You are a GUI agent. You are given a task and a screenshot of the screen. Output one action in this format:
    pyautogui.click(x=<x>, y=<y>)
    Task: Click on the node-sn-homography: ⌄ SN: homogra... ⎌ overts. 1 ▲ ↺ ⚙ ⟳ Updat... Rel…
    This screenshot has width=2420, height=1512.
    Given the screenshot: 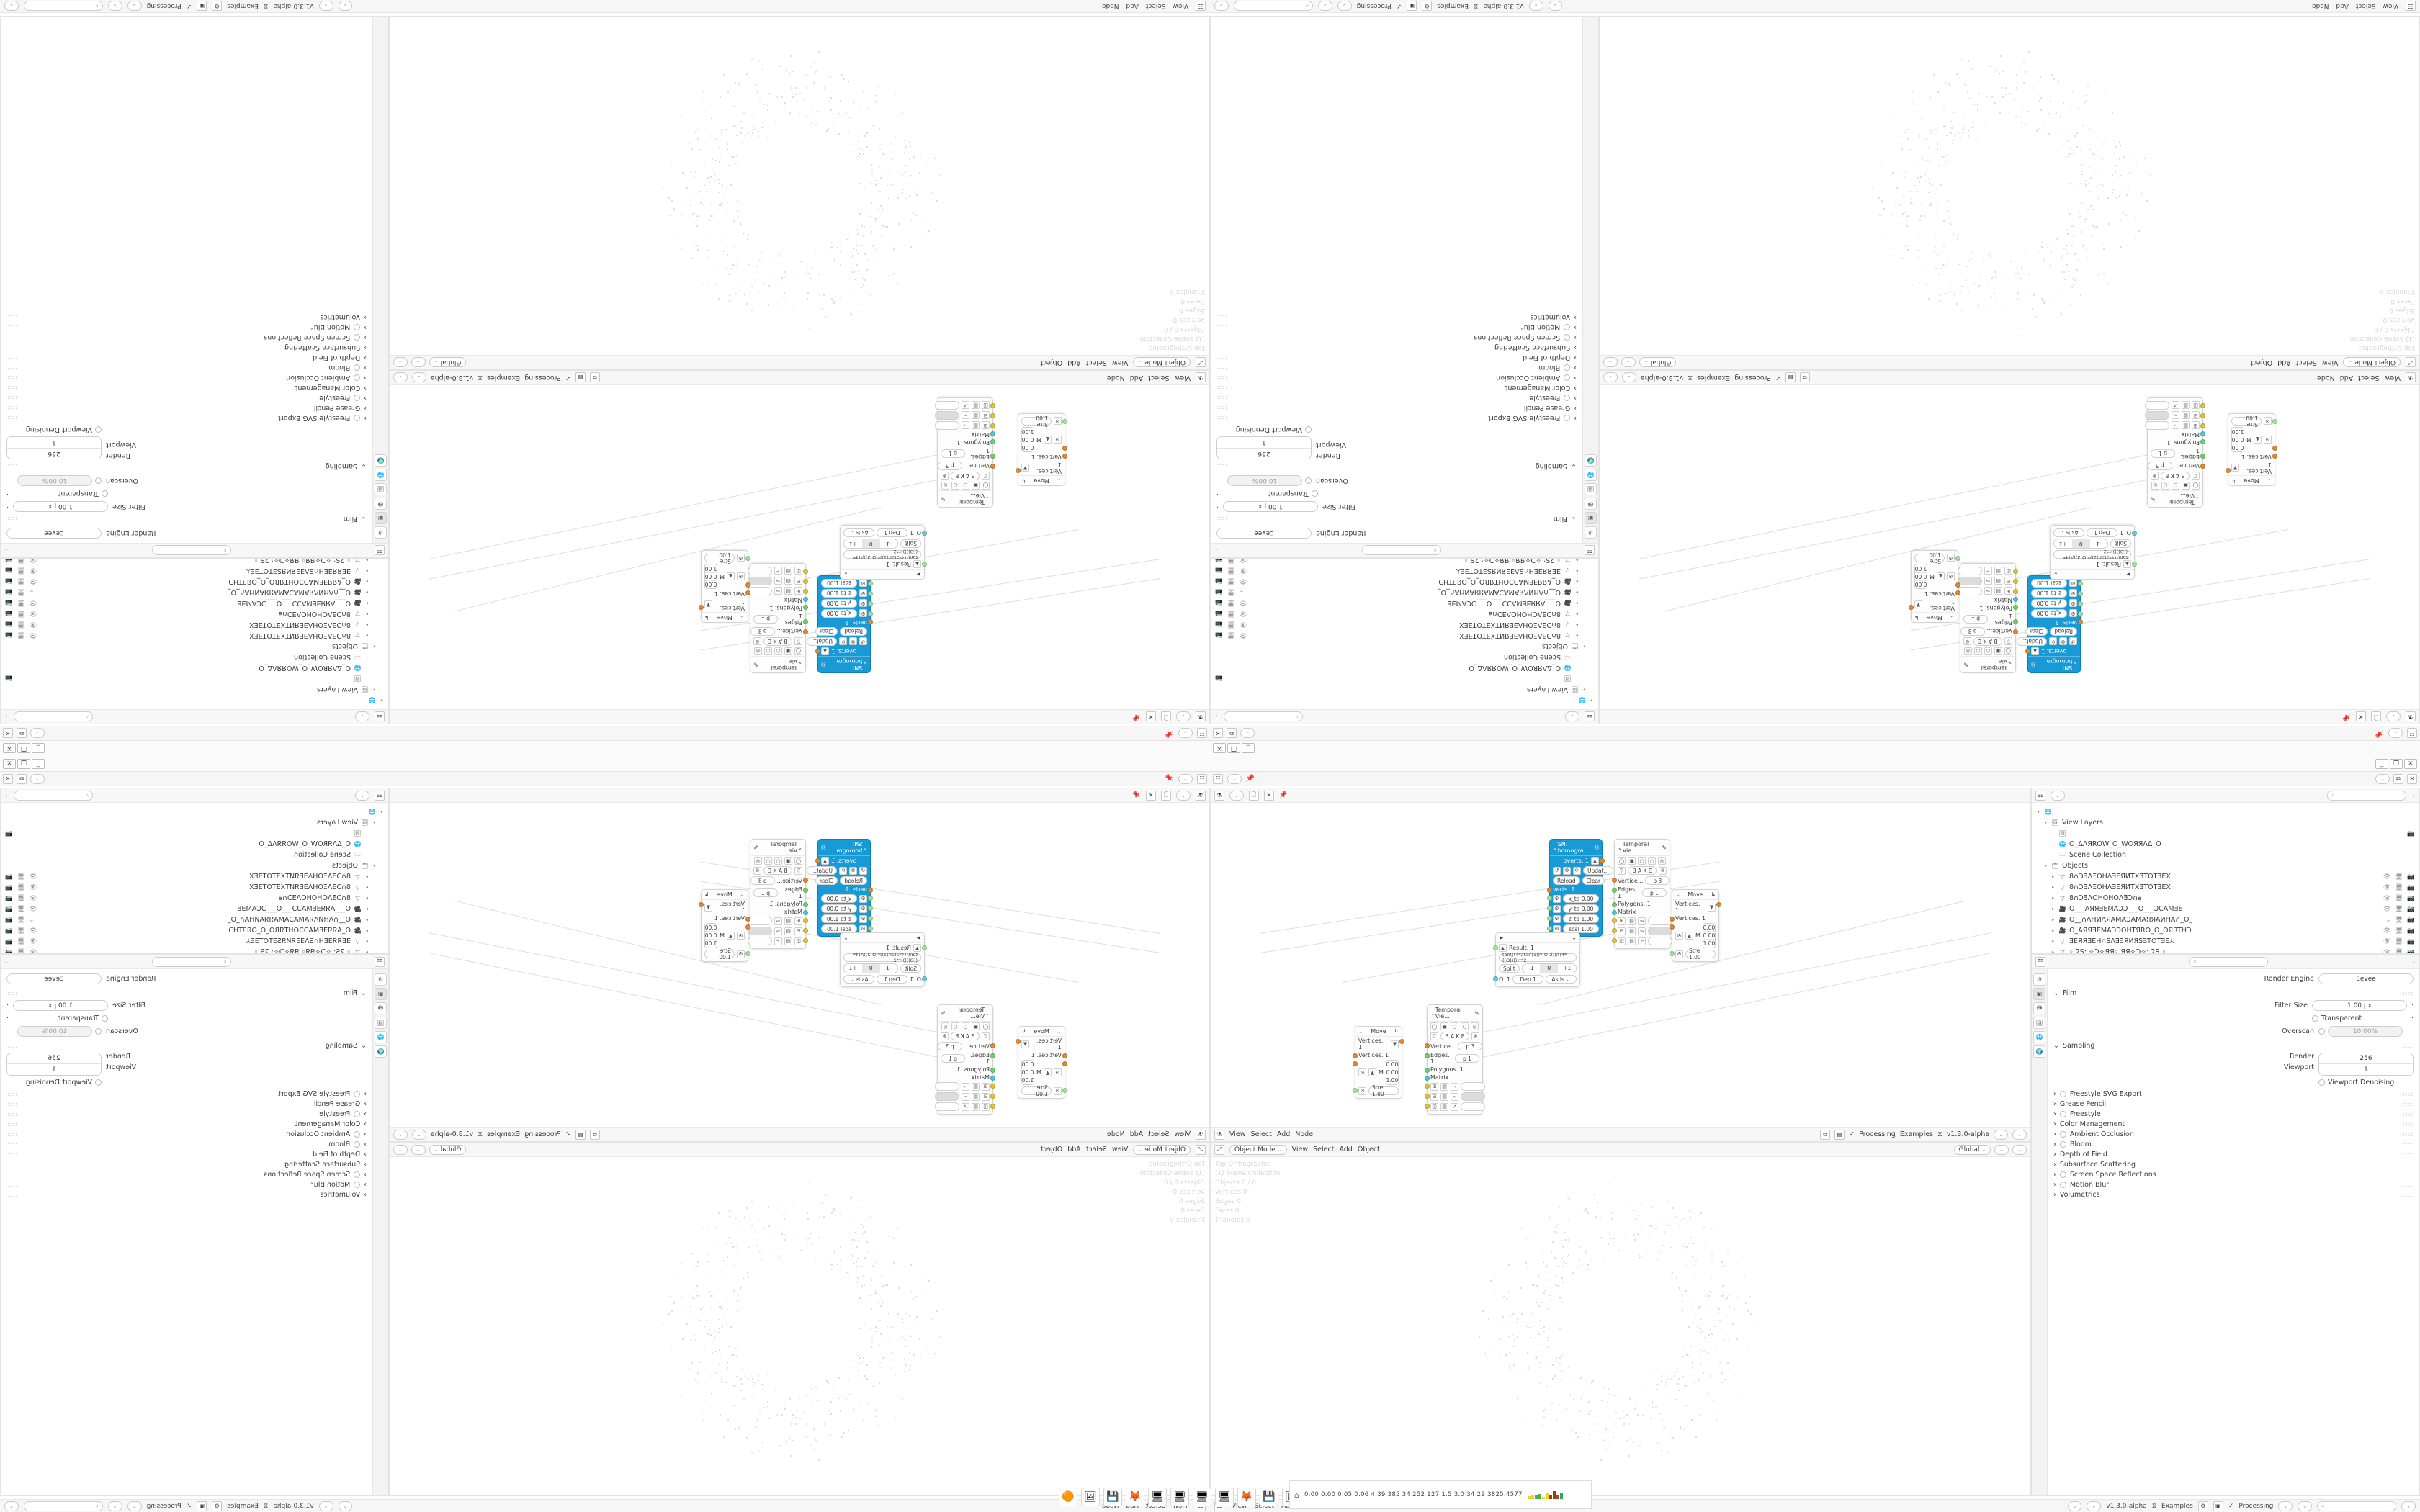 What is the action you would take?
    pyautogui.click(x=1580, y=888)
    